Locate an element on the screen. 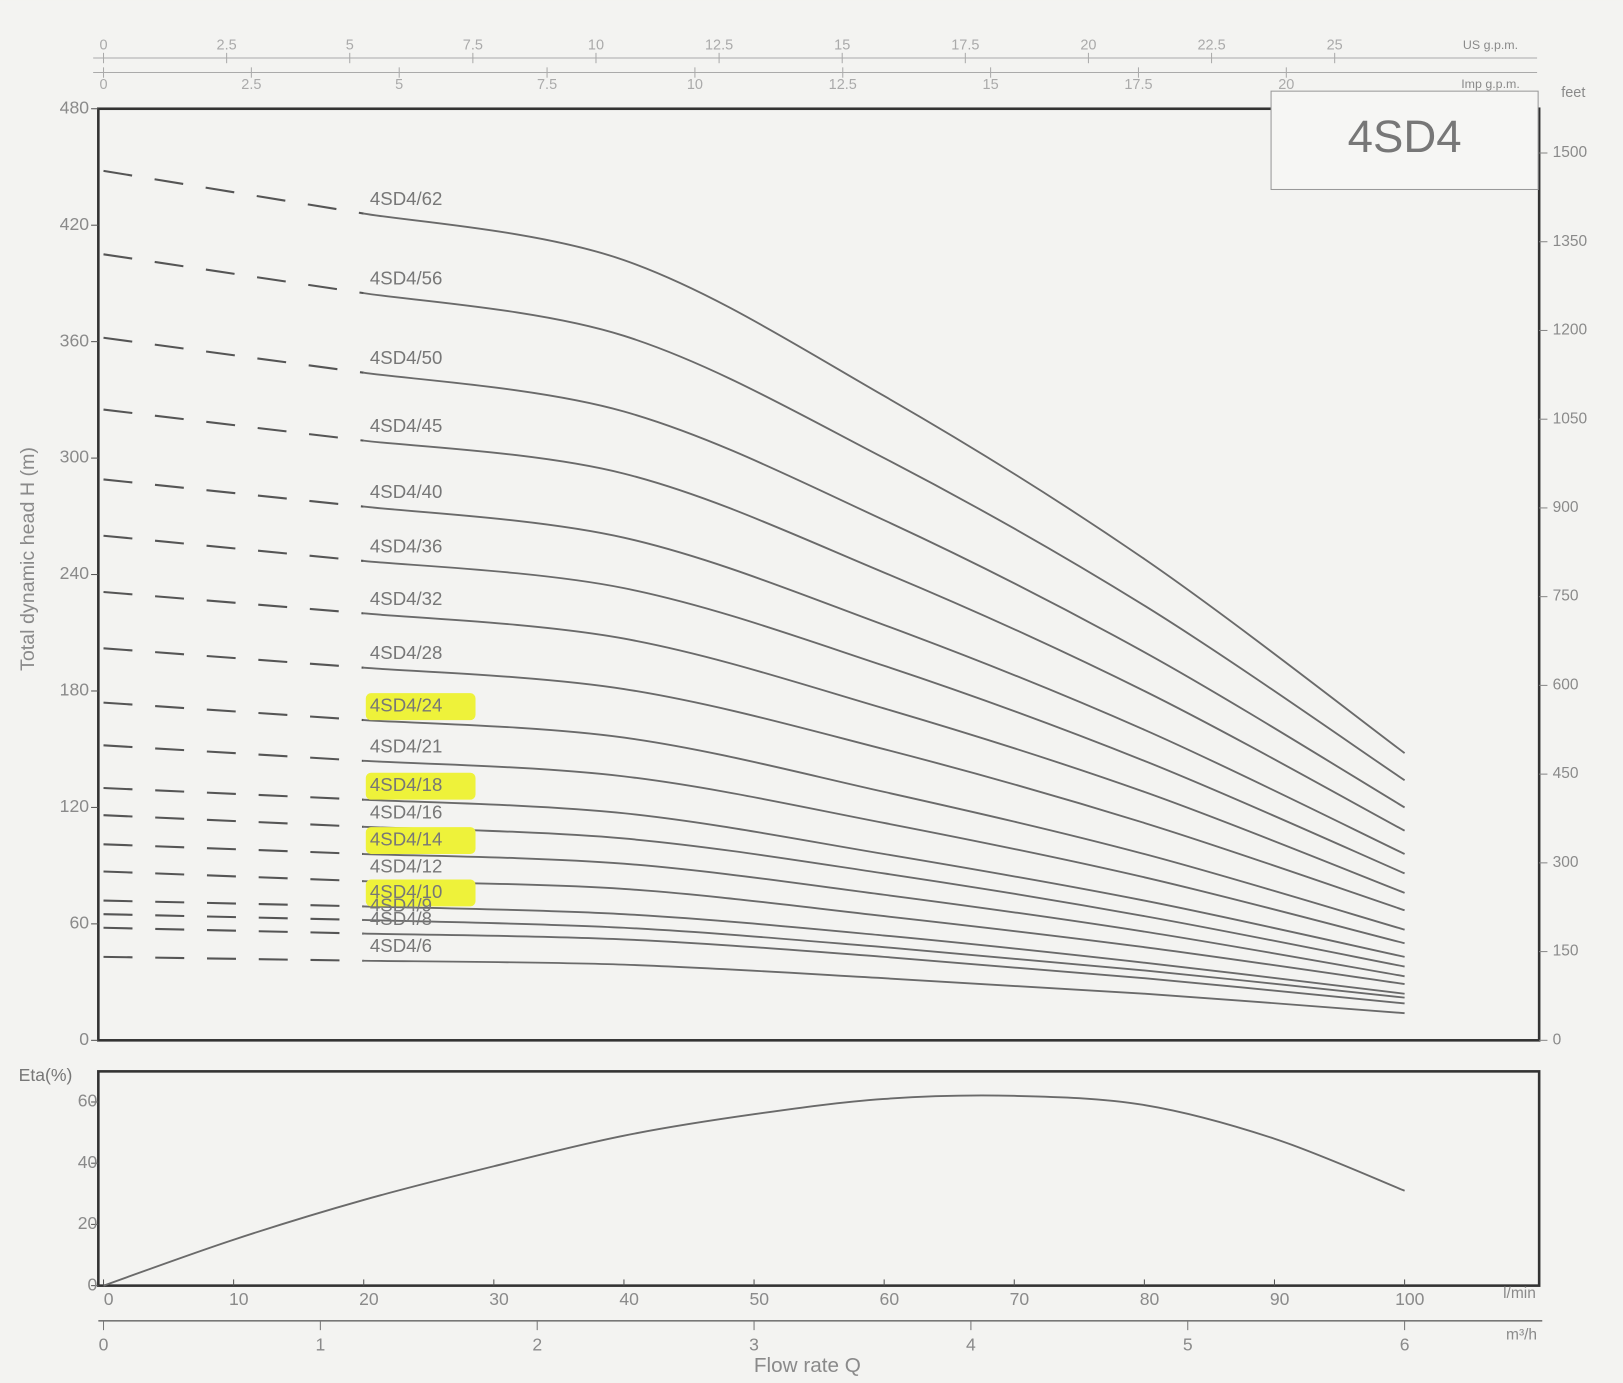 This screenshot has height=1383, width=1623. eta-curve is located at coordinates (754, 1190).